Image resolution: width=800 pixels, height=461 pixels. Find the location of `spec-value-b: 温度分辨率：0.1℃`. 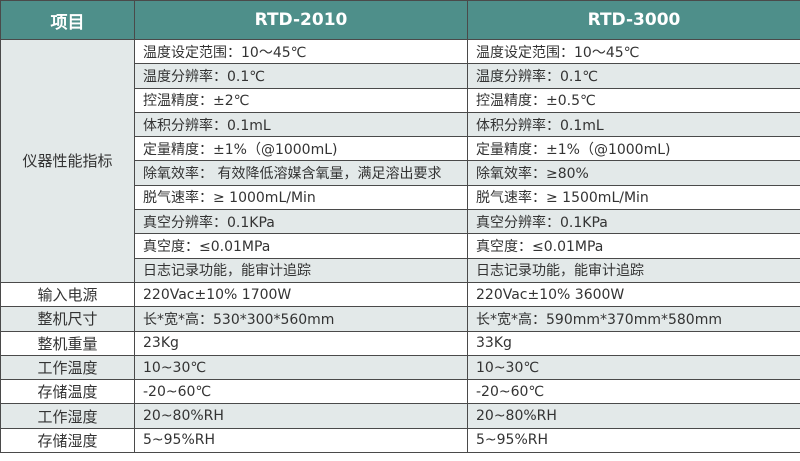

spec-value-b: 温度分辨率：0.1℃ is located at coordinates (633, 76).